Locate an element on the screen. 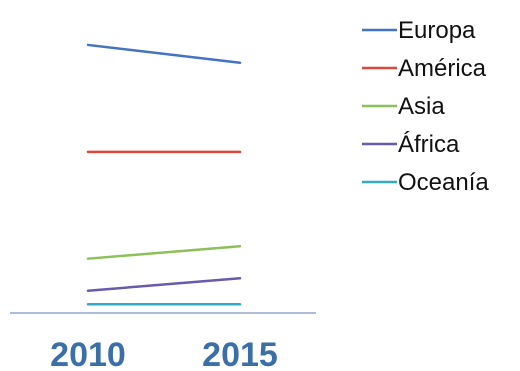  legend-label-3: África is located at coordinates (429, 144).